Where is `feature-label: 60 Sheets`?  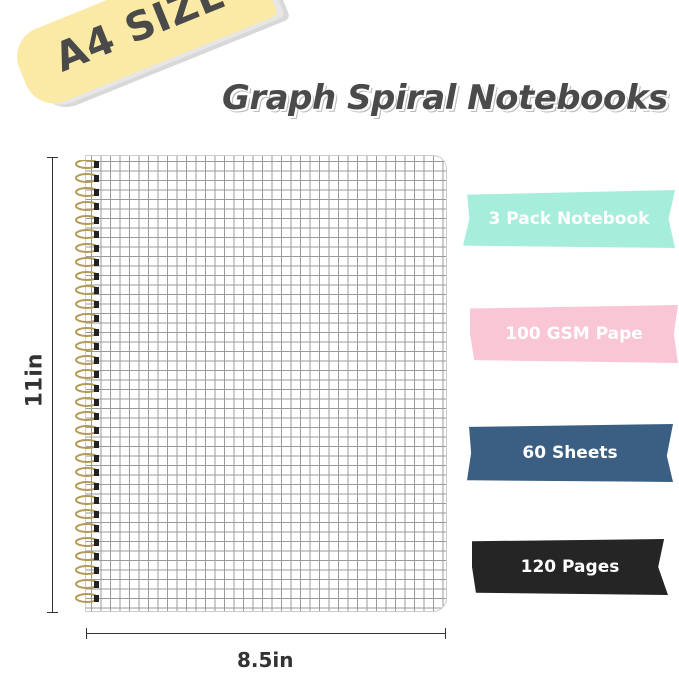 feature-label: 60 Sheets is located at coordinates (570, 453).